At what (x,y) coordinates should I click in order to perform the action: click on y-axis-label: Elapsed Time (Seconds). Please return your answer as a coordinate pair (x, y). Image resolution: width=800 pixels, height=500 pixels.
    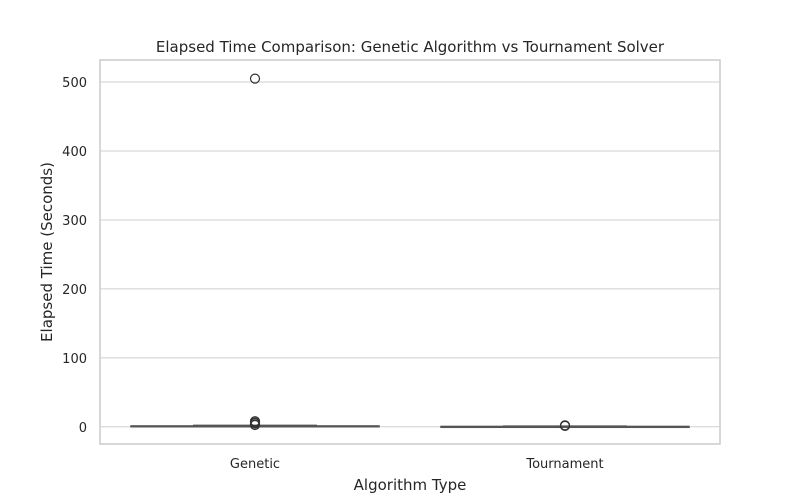
    Looking at the image, I should click on (47, 252).